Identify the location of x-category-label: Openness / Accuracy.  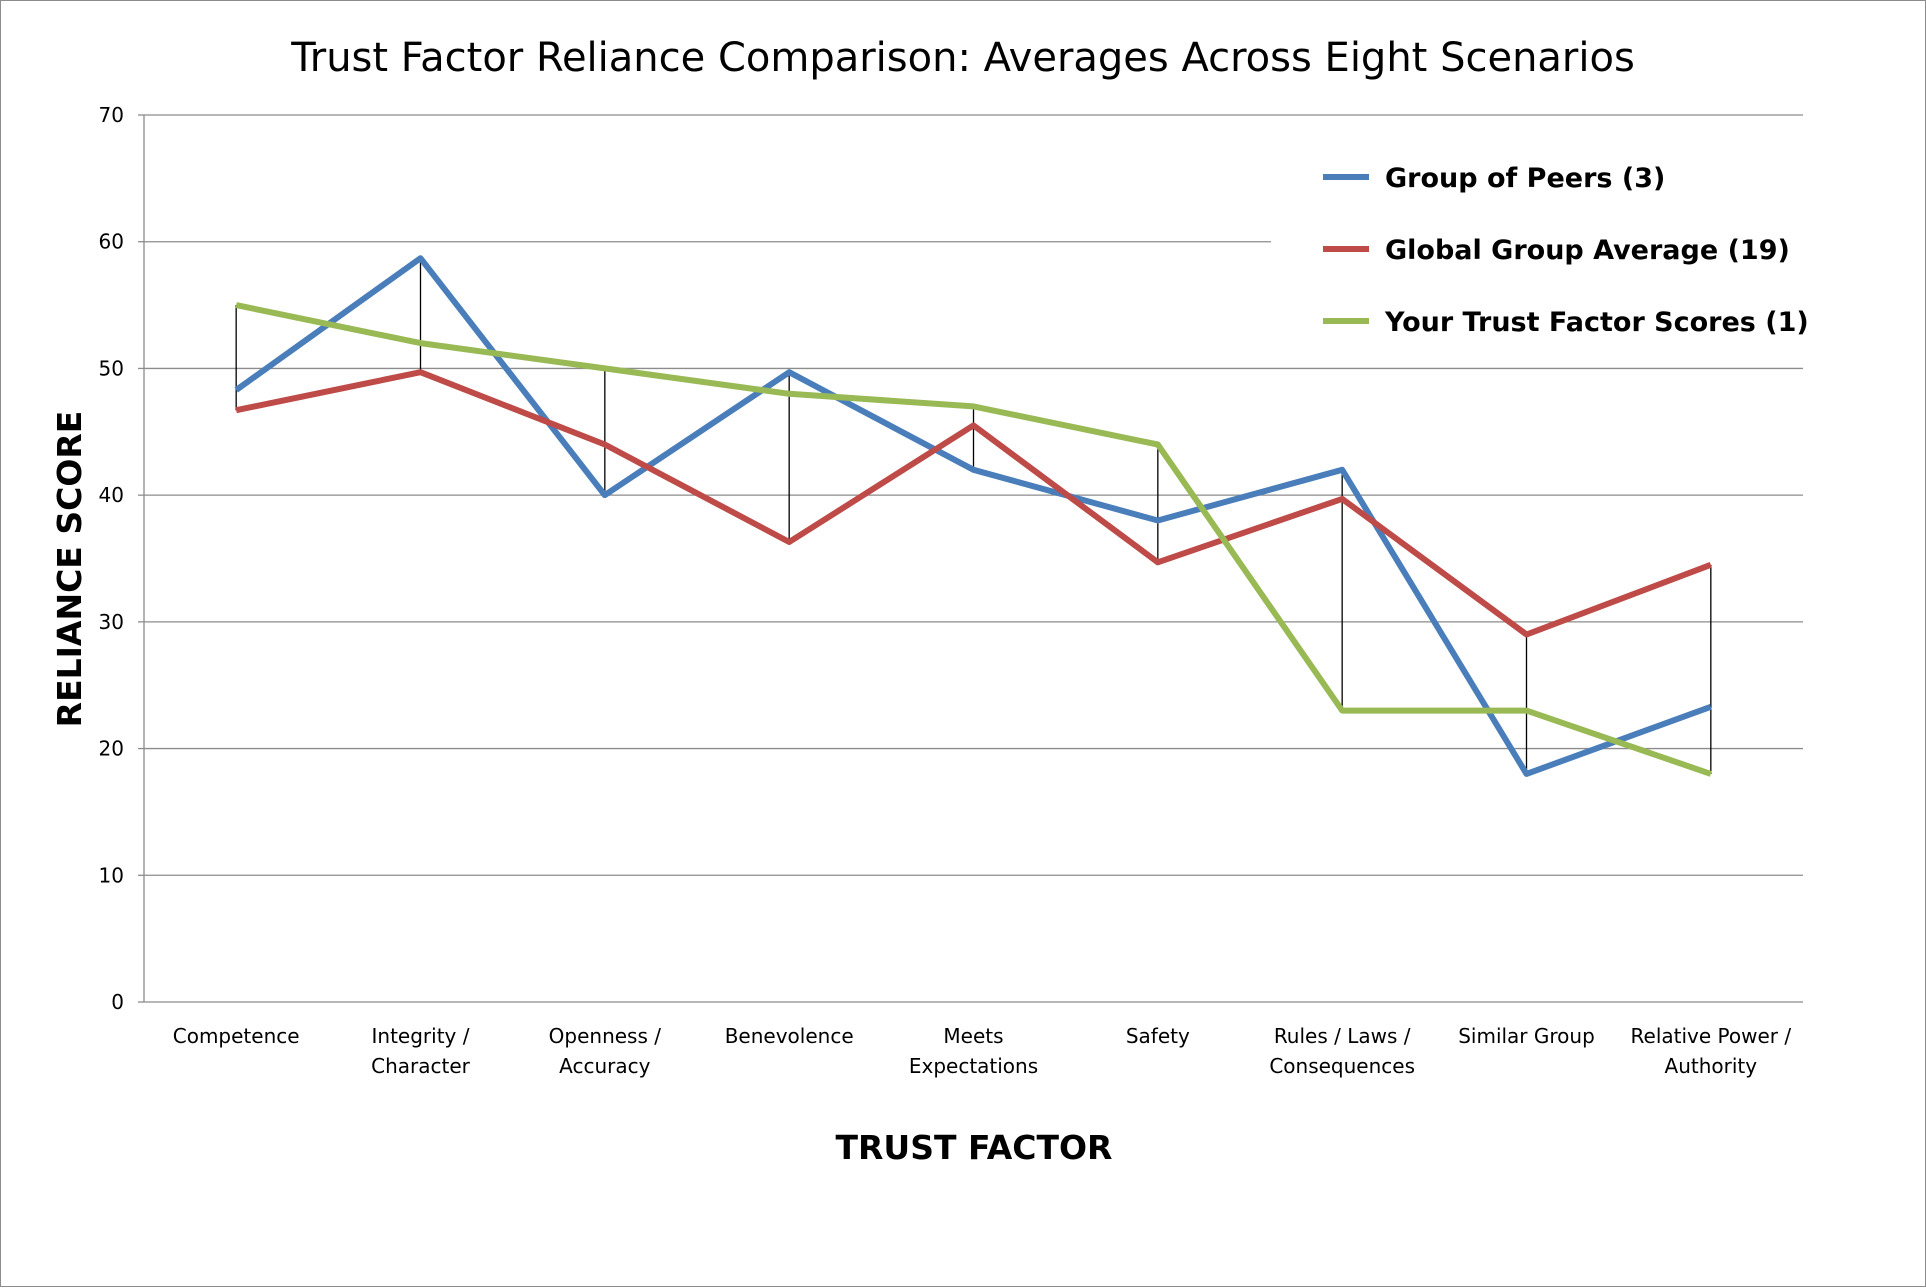
(605, 1051).